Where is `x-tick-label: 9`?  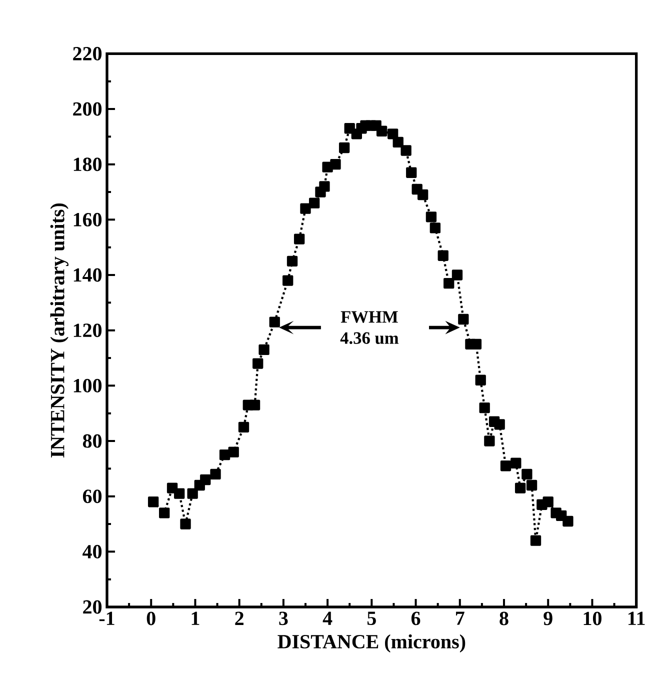 x-tick-label: 9 is located at coordinates (548, 619).